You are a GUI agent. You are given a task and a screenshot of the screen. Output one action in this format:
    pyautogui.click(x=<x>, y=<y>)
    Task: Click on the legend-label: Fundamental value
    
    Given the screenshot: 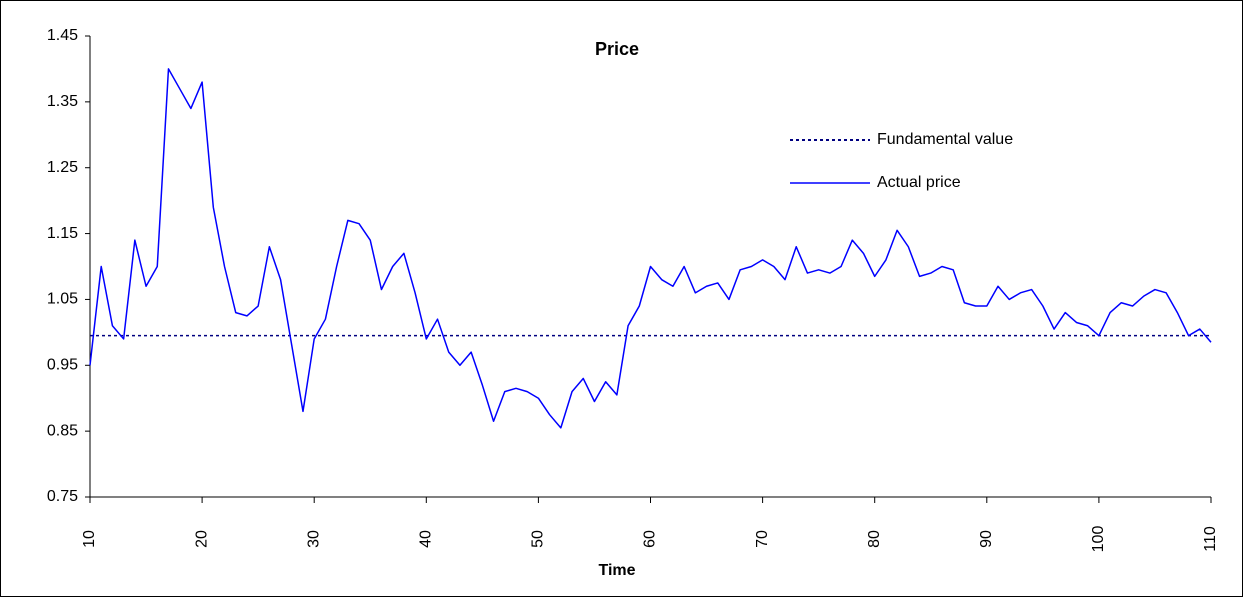 What is the action you would take?
    pyautogui.click(x=945, y=139)
    